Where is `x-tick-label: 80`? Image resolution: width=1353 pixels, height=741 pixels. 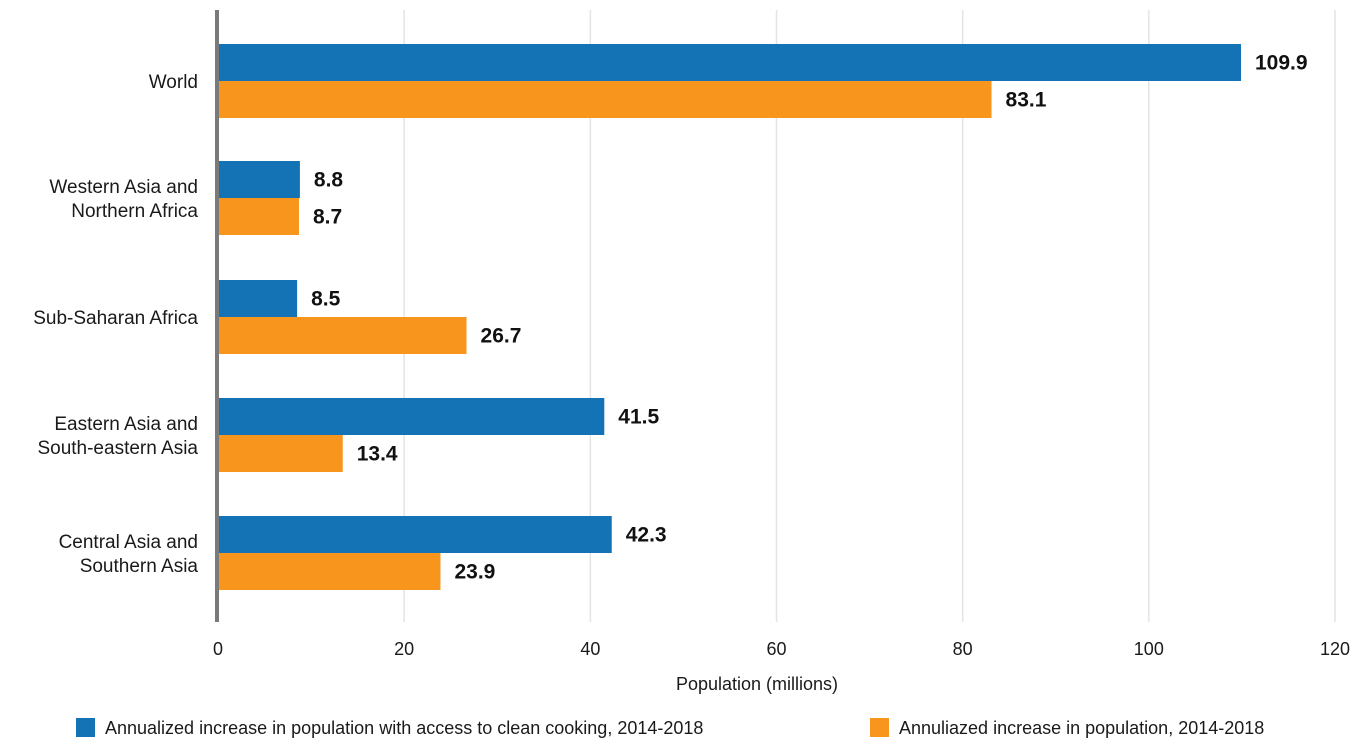 x-tick-label: 80 is located at coordinates (963, 649).